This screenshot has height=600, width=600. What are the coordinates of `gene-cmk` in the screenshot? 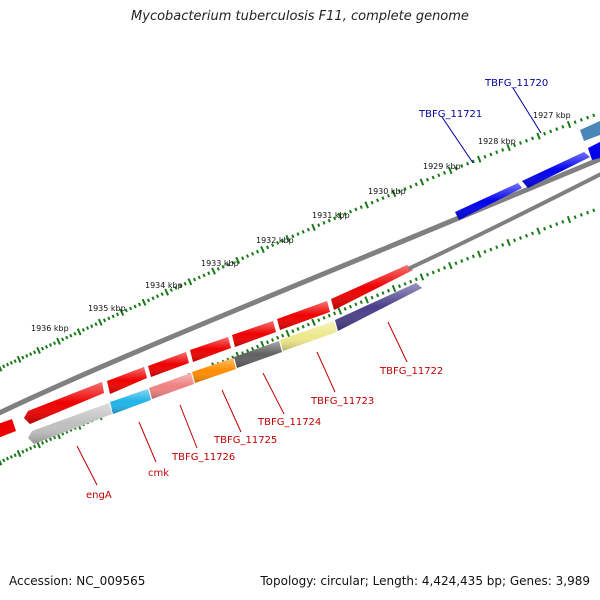 It's located at (130, 401).